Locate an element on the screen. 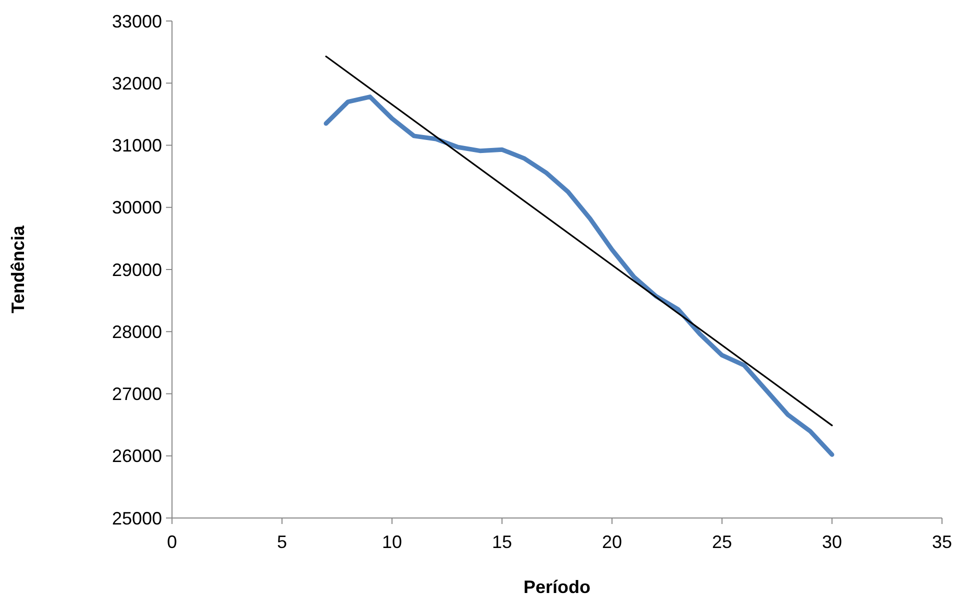  y-tick-label: 26000 is located at coordinates (137, 456).